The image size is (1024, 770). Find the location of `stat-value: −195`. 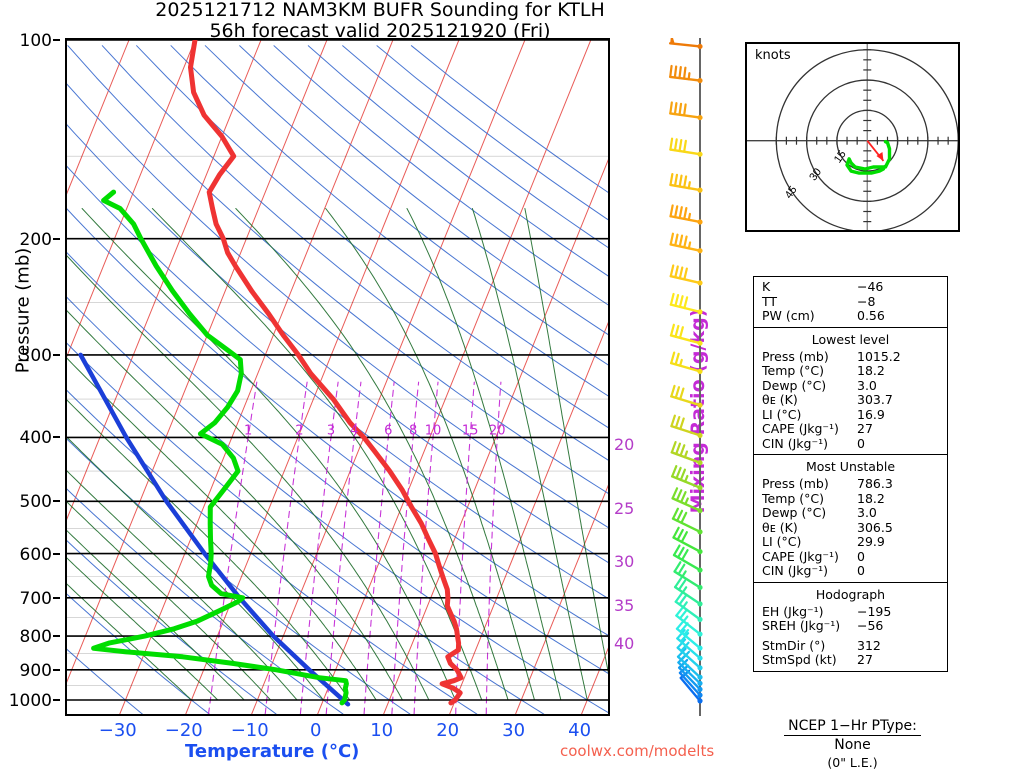

stat-value: −195 is located at coordinates (874, 611).